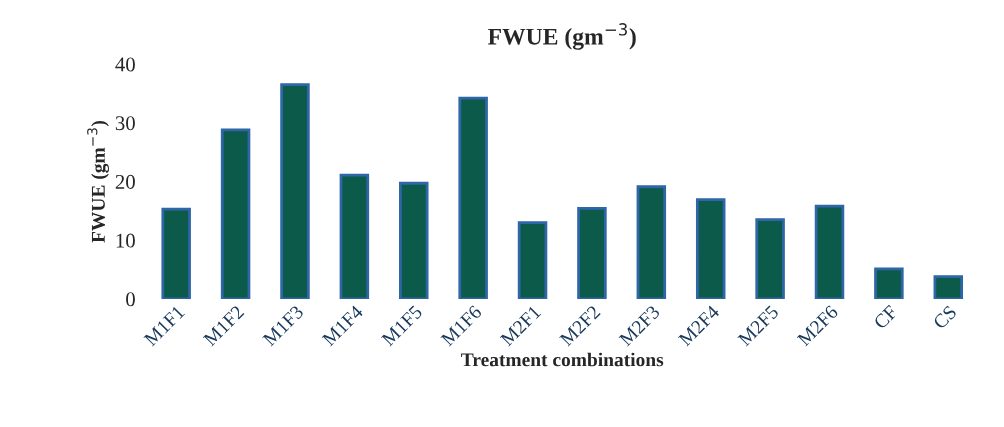 The width and height of the screenshot is (1004, 427). What do you see at coordinates (125, 181) in the screenshot?
I see `y-tick-label: 20` at bounding box center [125, 181].